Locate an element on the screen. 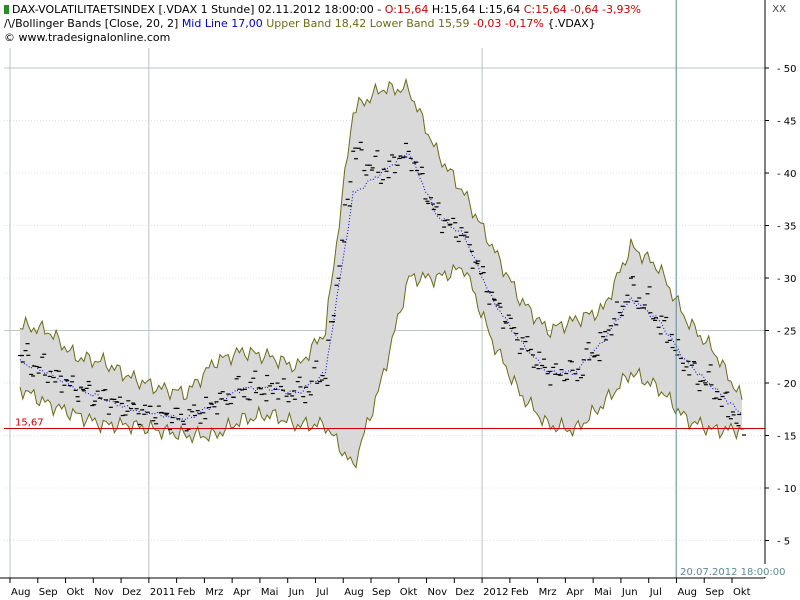  y-tick-label: - 10 is located at coordinates (787, 489).